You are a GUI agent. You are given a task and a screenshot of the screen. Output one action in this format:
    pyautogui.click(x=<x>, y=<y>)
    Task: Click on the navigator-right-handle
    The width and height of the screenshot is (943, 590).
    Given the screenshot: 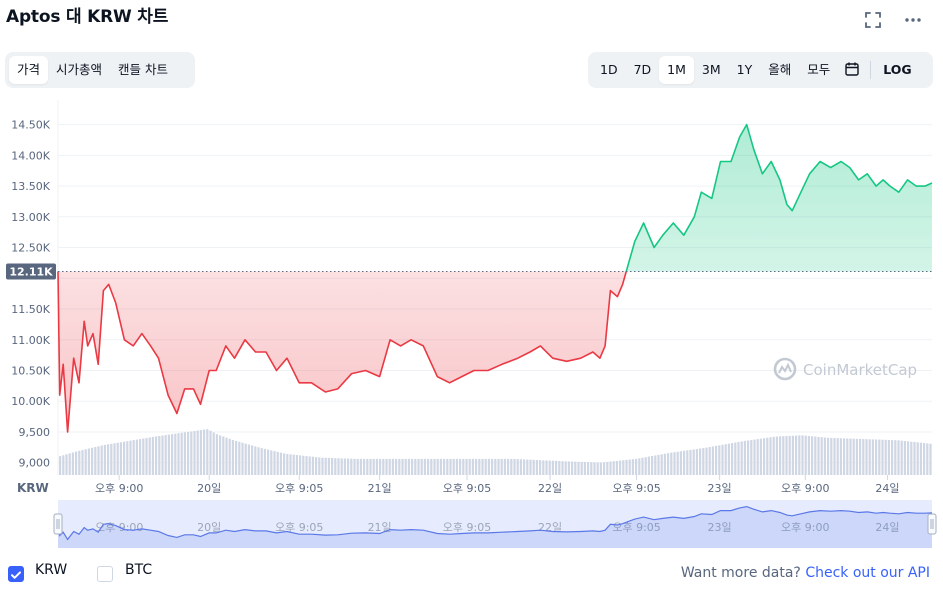 What is the action you would take?
    pyautogui.click(x=932, y=524)
    